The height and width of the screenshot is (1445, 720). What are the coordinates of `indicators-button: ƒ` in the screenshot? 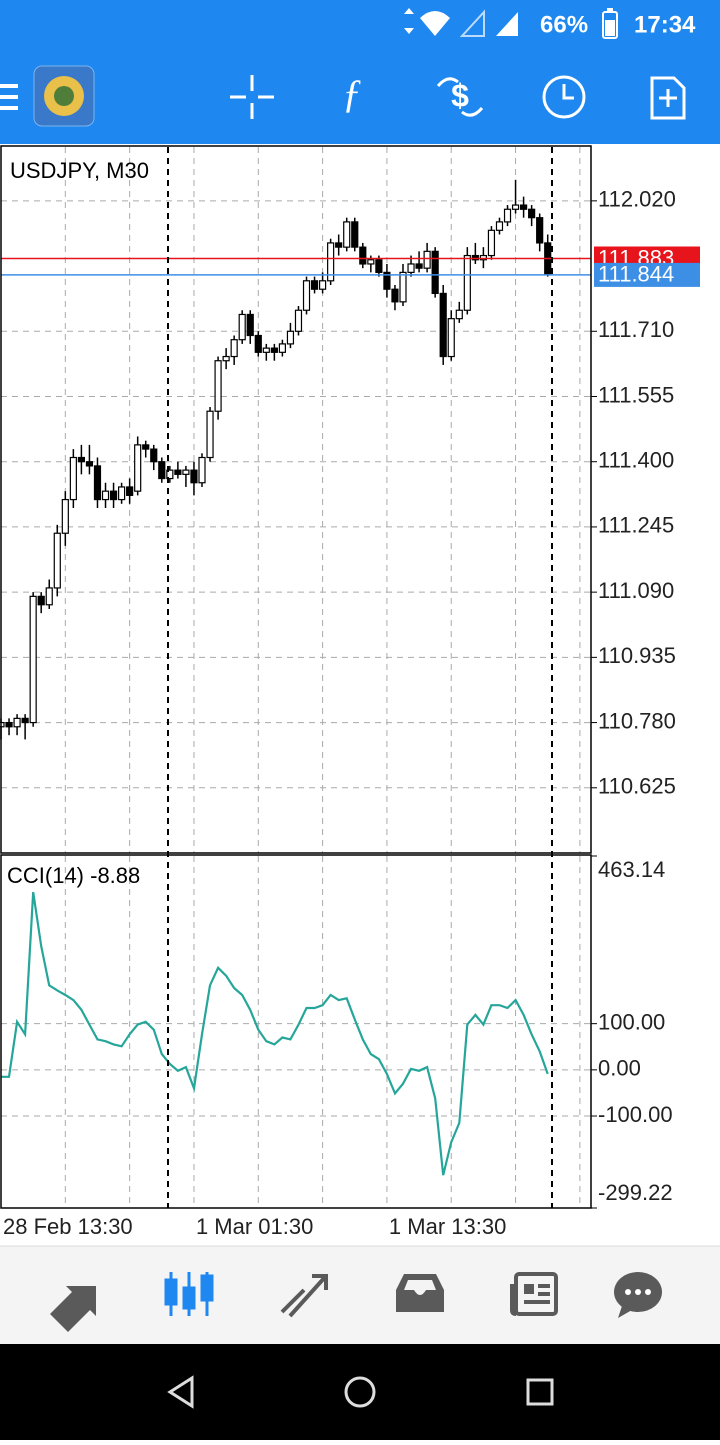 It's located at (352, 93).